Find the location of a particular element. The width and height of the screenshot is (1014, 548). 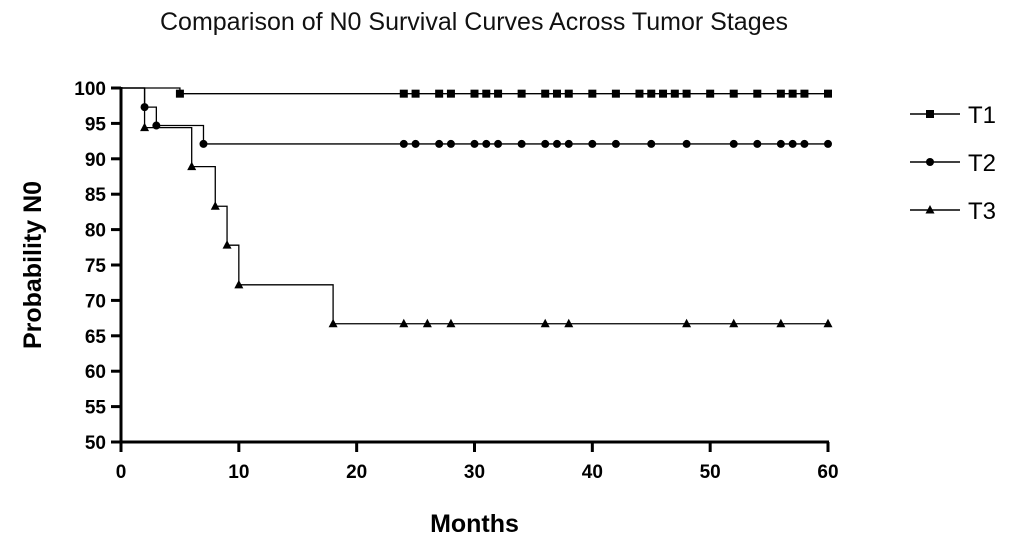

y-tick-label: 60 is located at coordinates (95, 372).